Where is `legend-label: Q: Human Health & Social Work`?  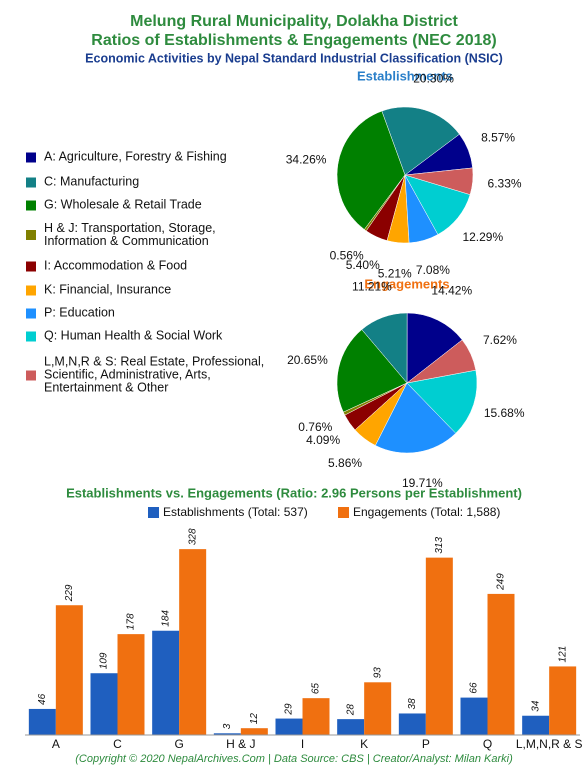
legend-label: Q: Human Health & Social Work is located at coordinates (133, 335).